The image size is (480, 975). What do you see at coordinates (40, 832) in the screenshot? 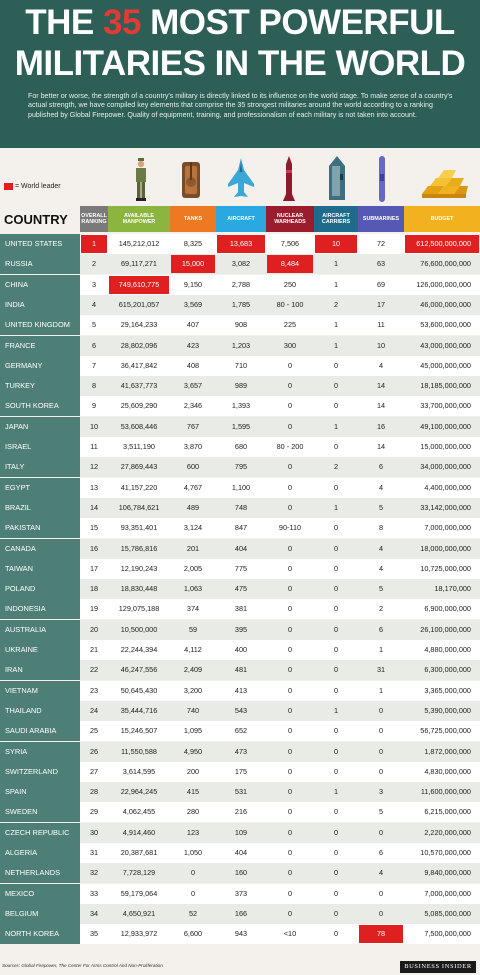
I see `country-name: CZECH REPUBLIC` at bounding box center [40, 832].